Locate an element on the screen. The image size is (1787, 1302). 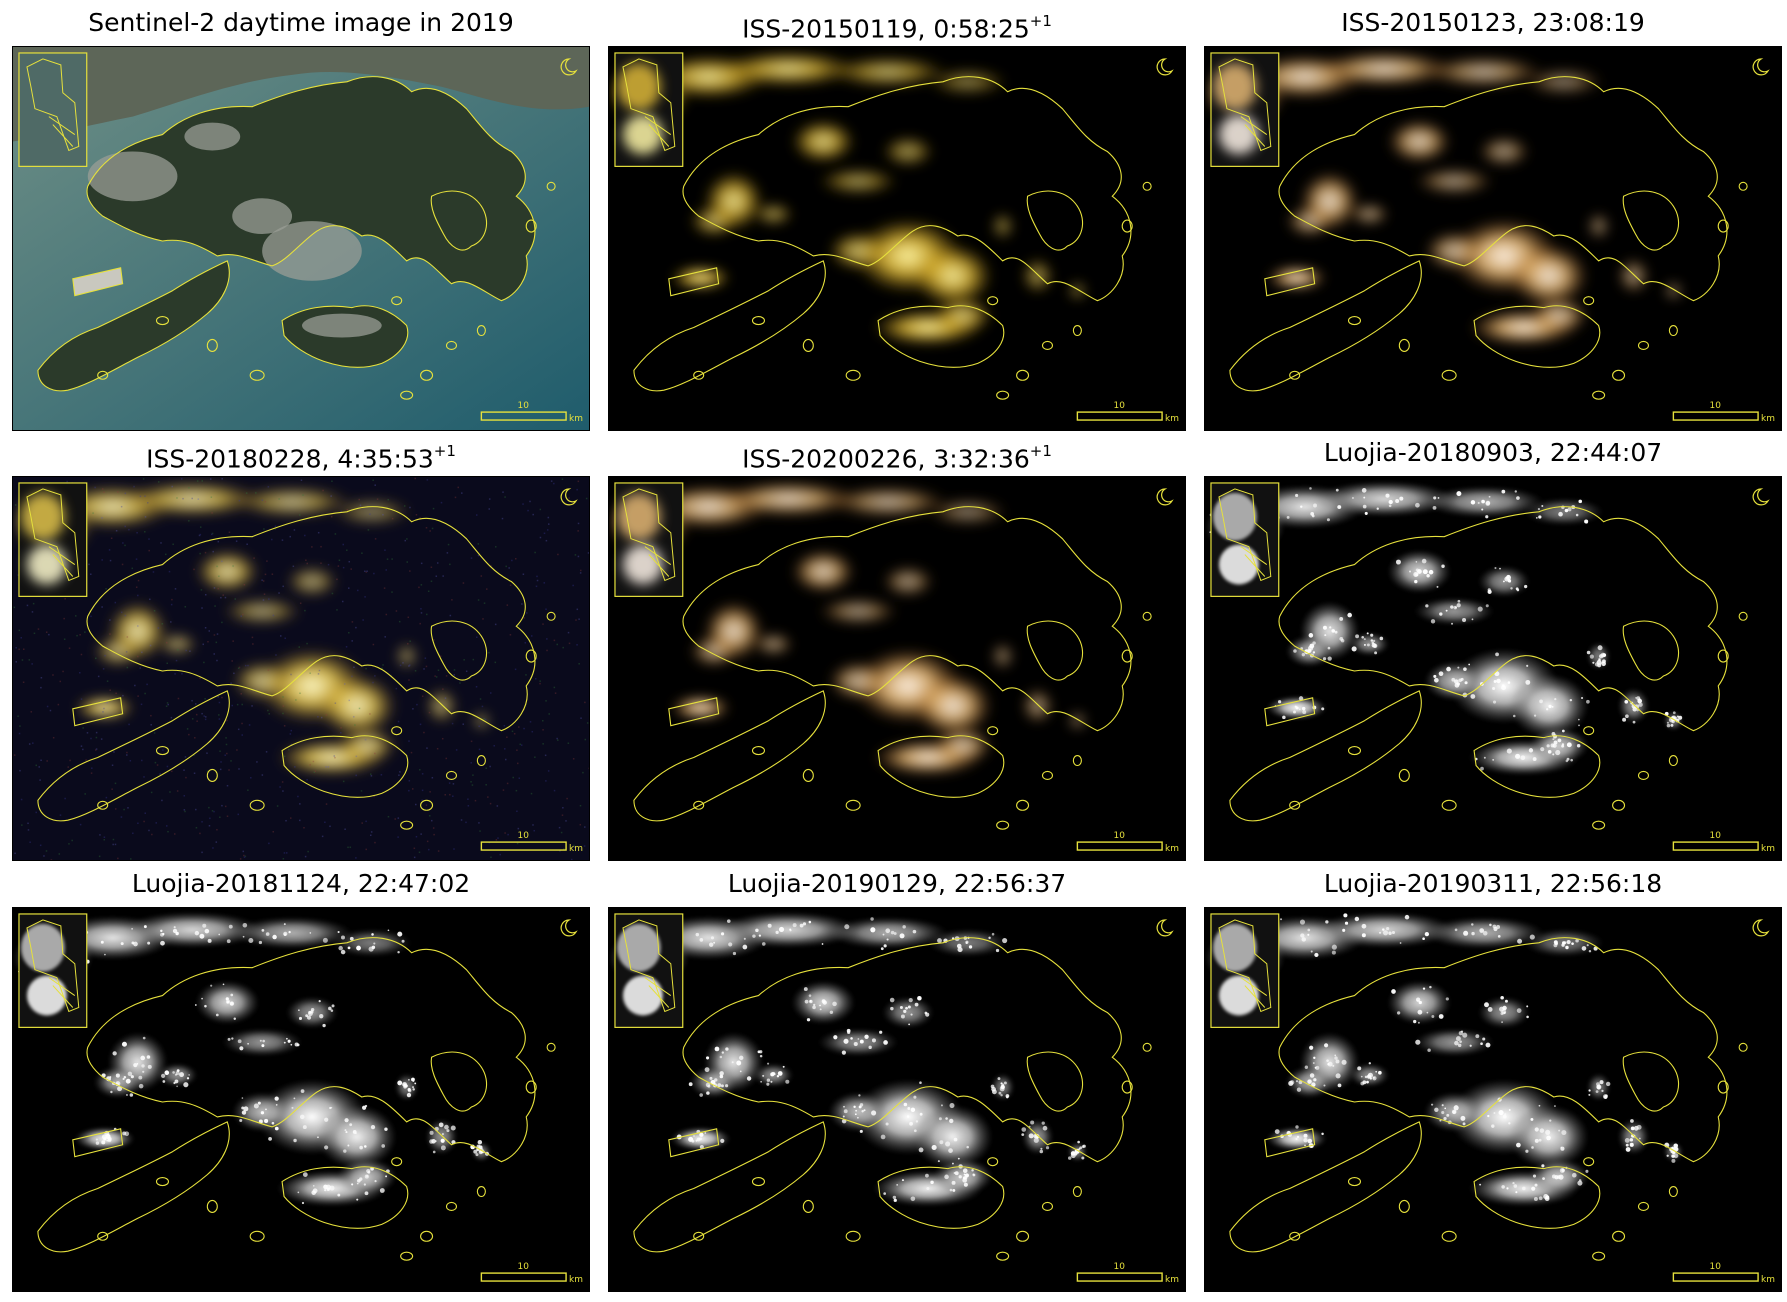
panel-title-text: Luojia-20180903, 22:44:07 is located at coordinates (1493, 452).